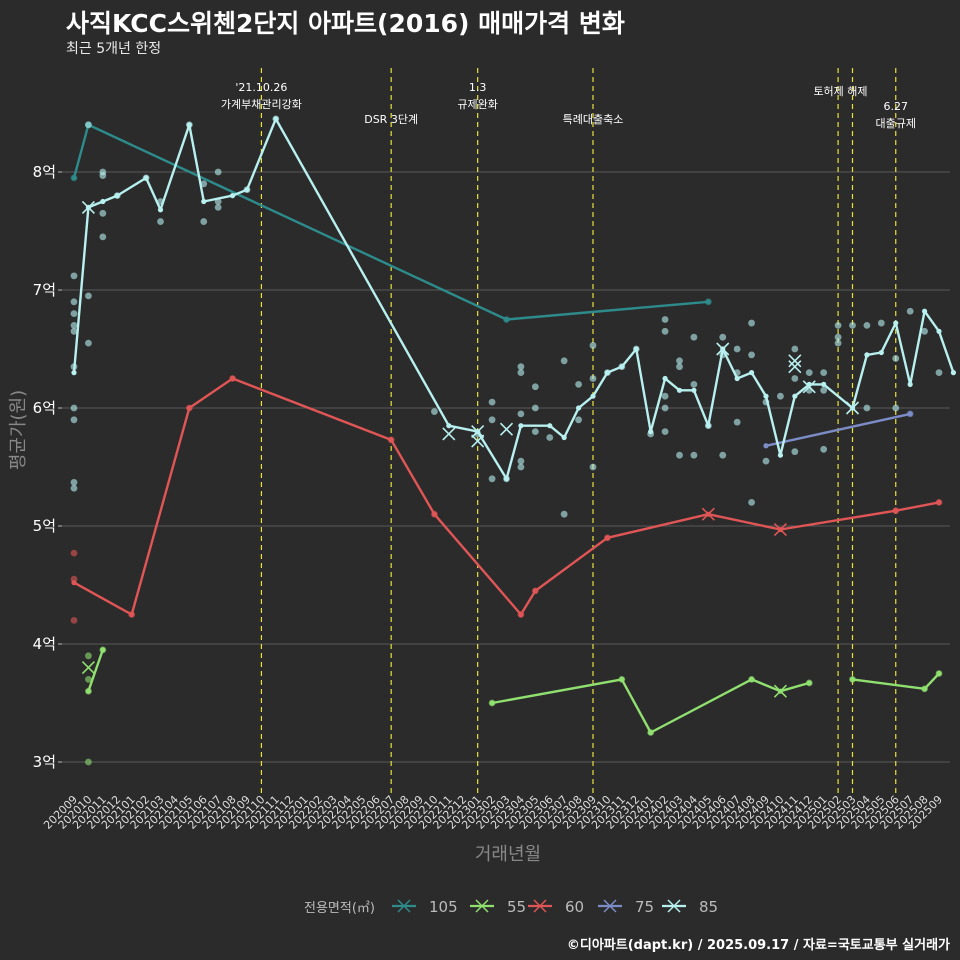 The height and width of the screenshot is (960, 960). I want to click on x-axis-title: 거래년월, so click(508, 854).